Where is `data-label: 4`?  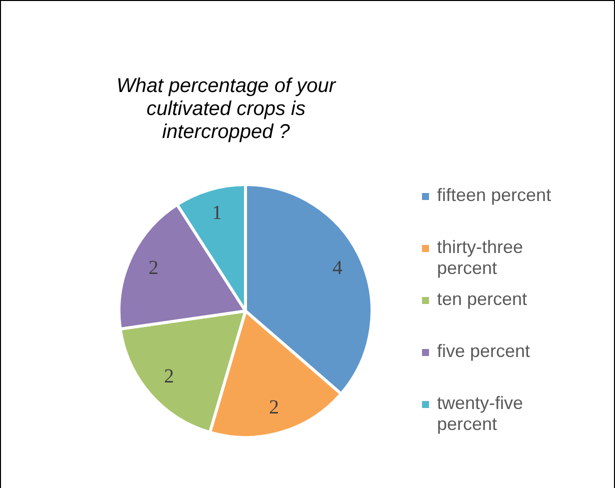
data-label: 4 is located at coordinates (337, 268).